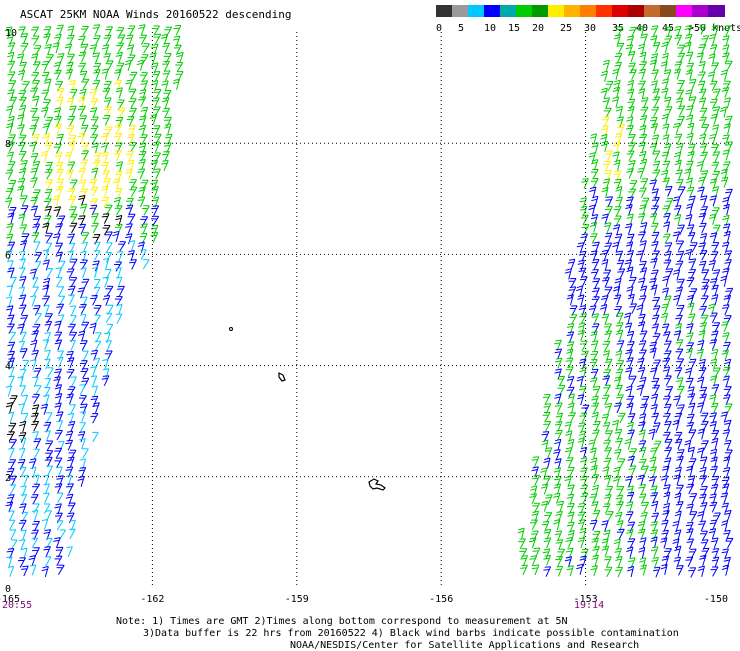 The height and width of the screenshot is (651, 740). Describe the element at coordinates (566, 28) in the screenshot. I see `legend-label: 25` at that location.